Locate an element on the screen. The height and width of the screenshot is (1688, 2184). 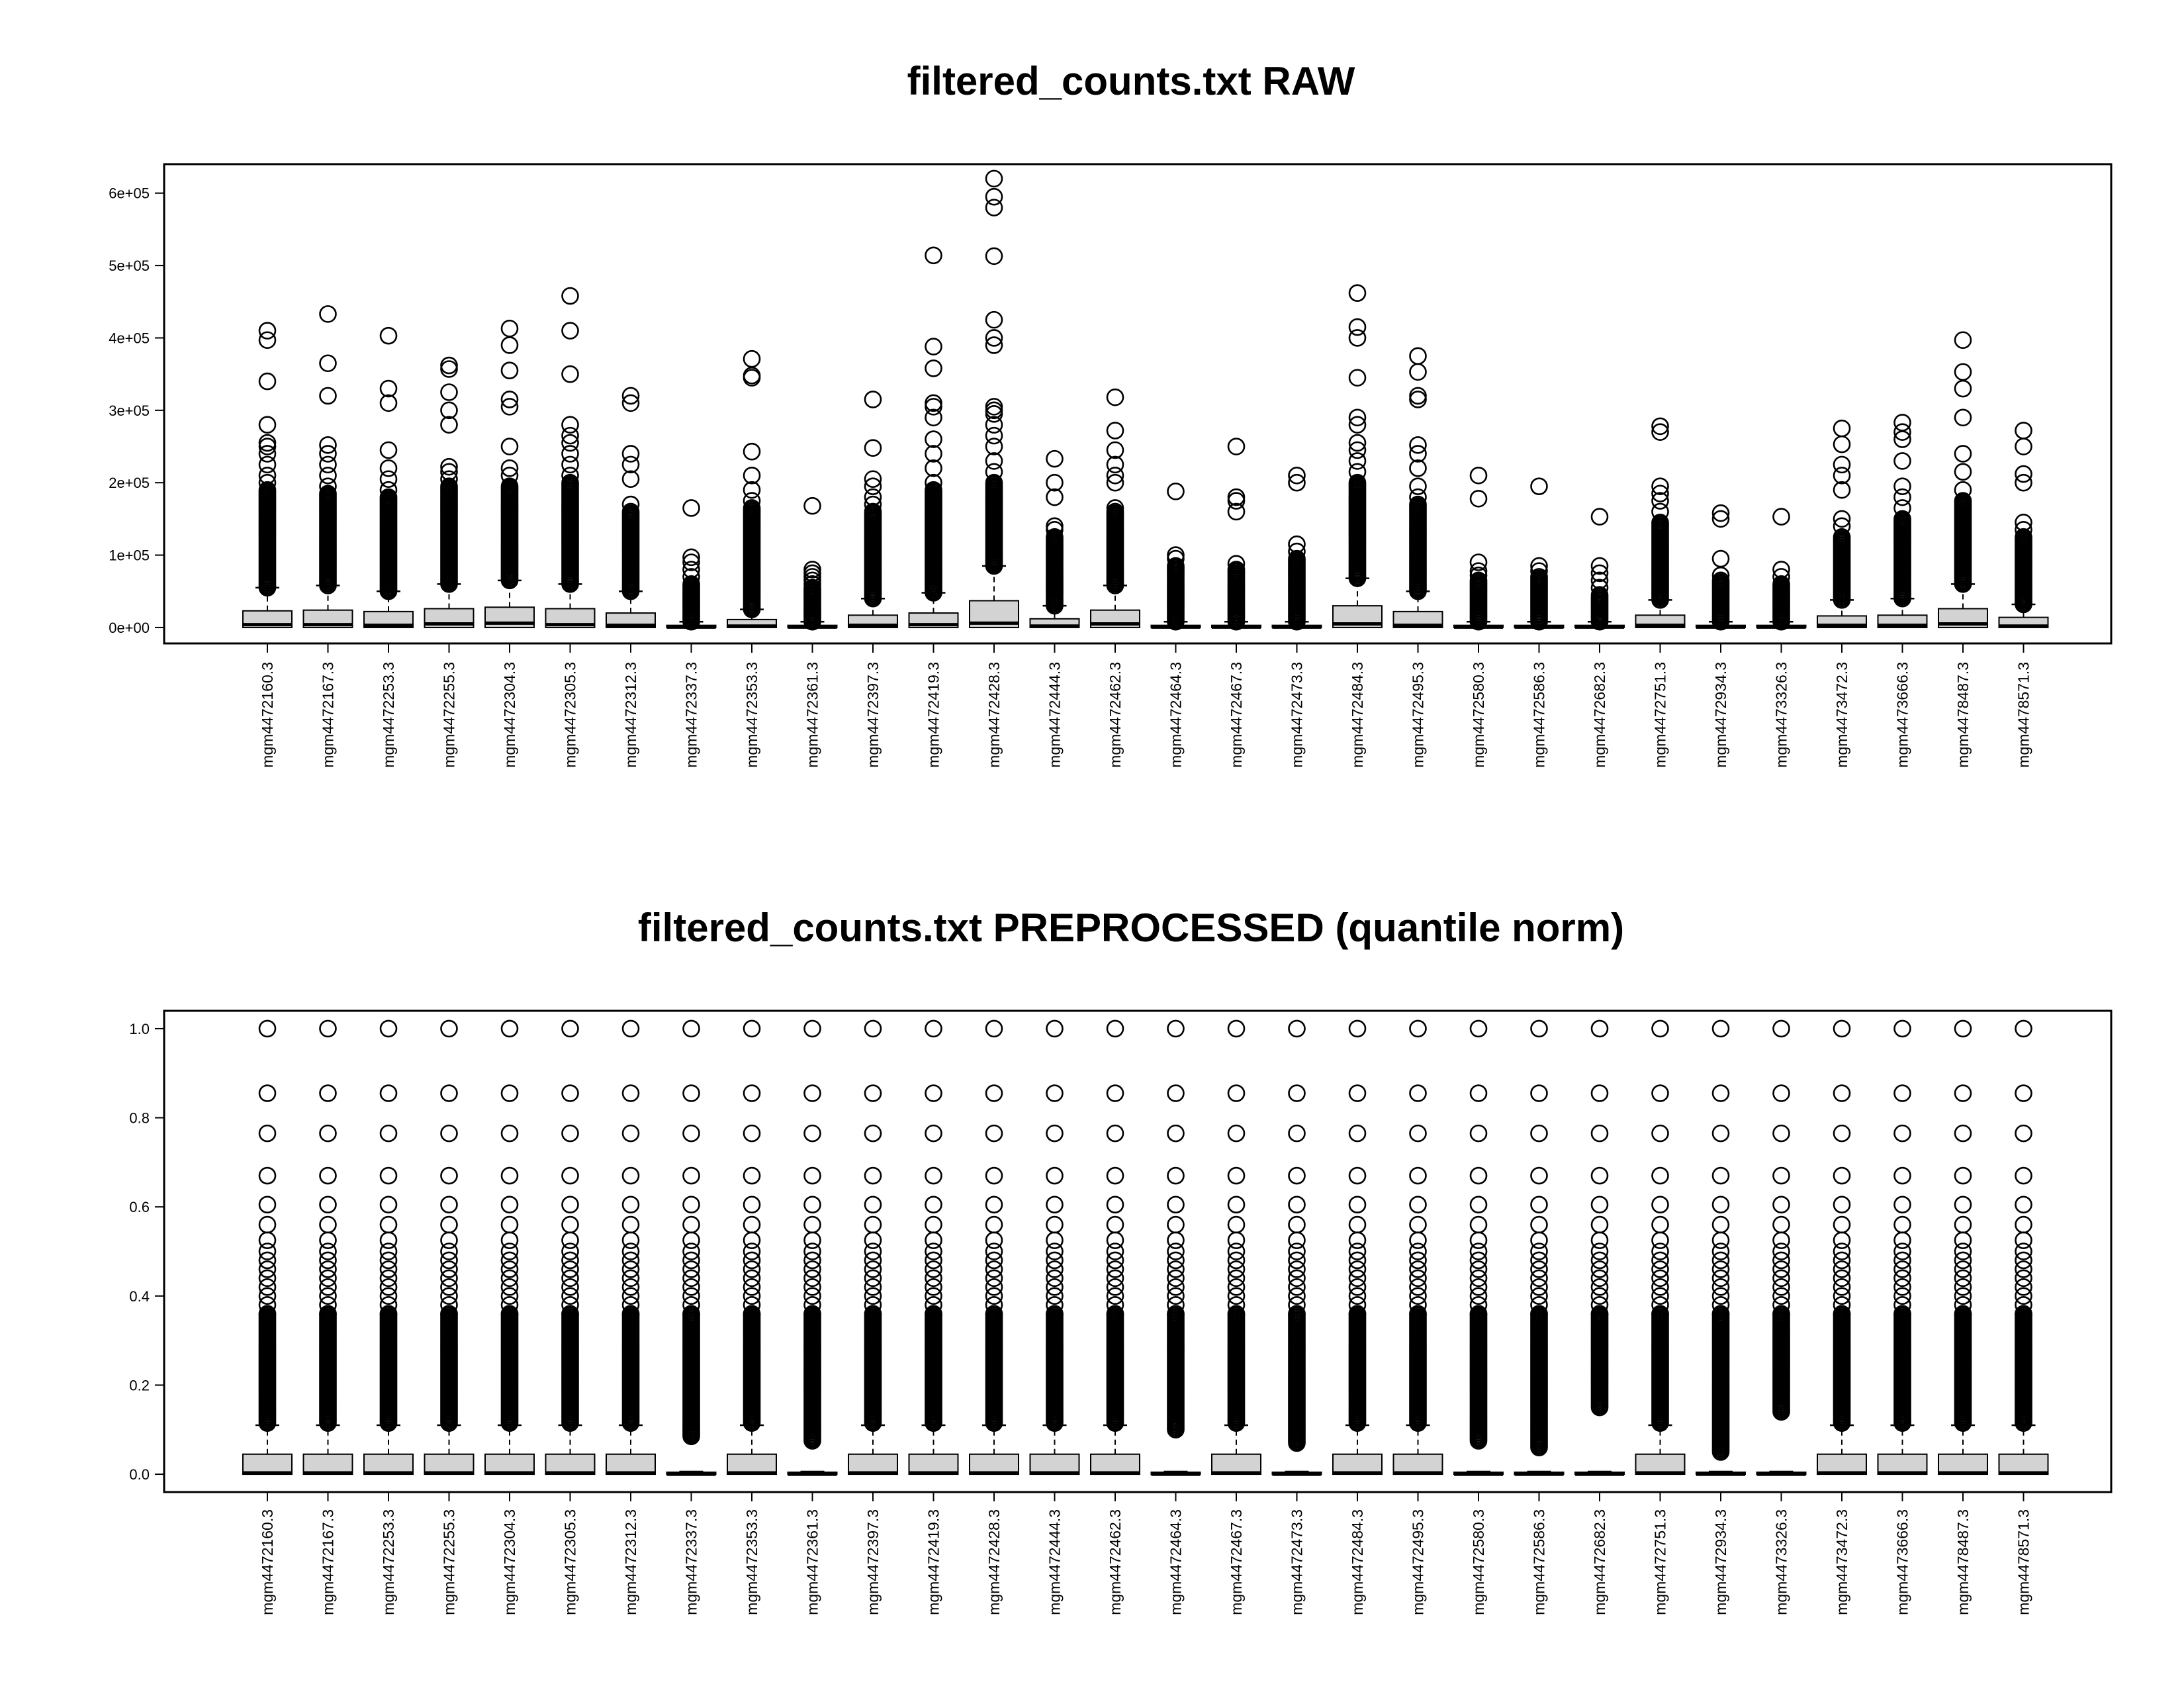
box-mgm4472428.3 is located at coordinates (994, 398).